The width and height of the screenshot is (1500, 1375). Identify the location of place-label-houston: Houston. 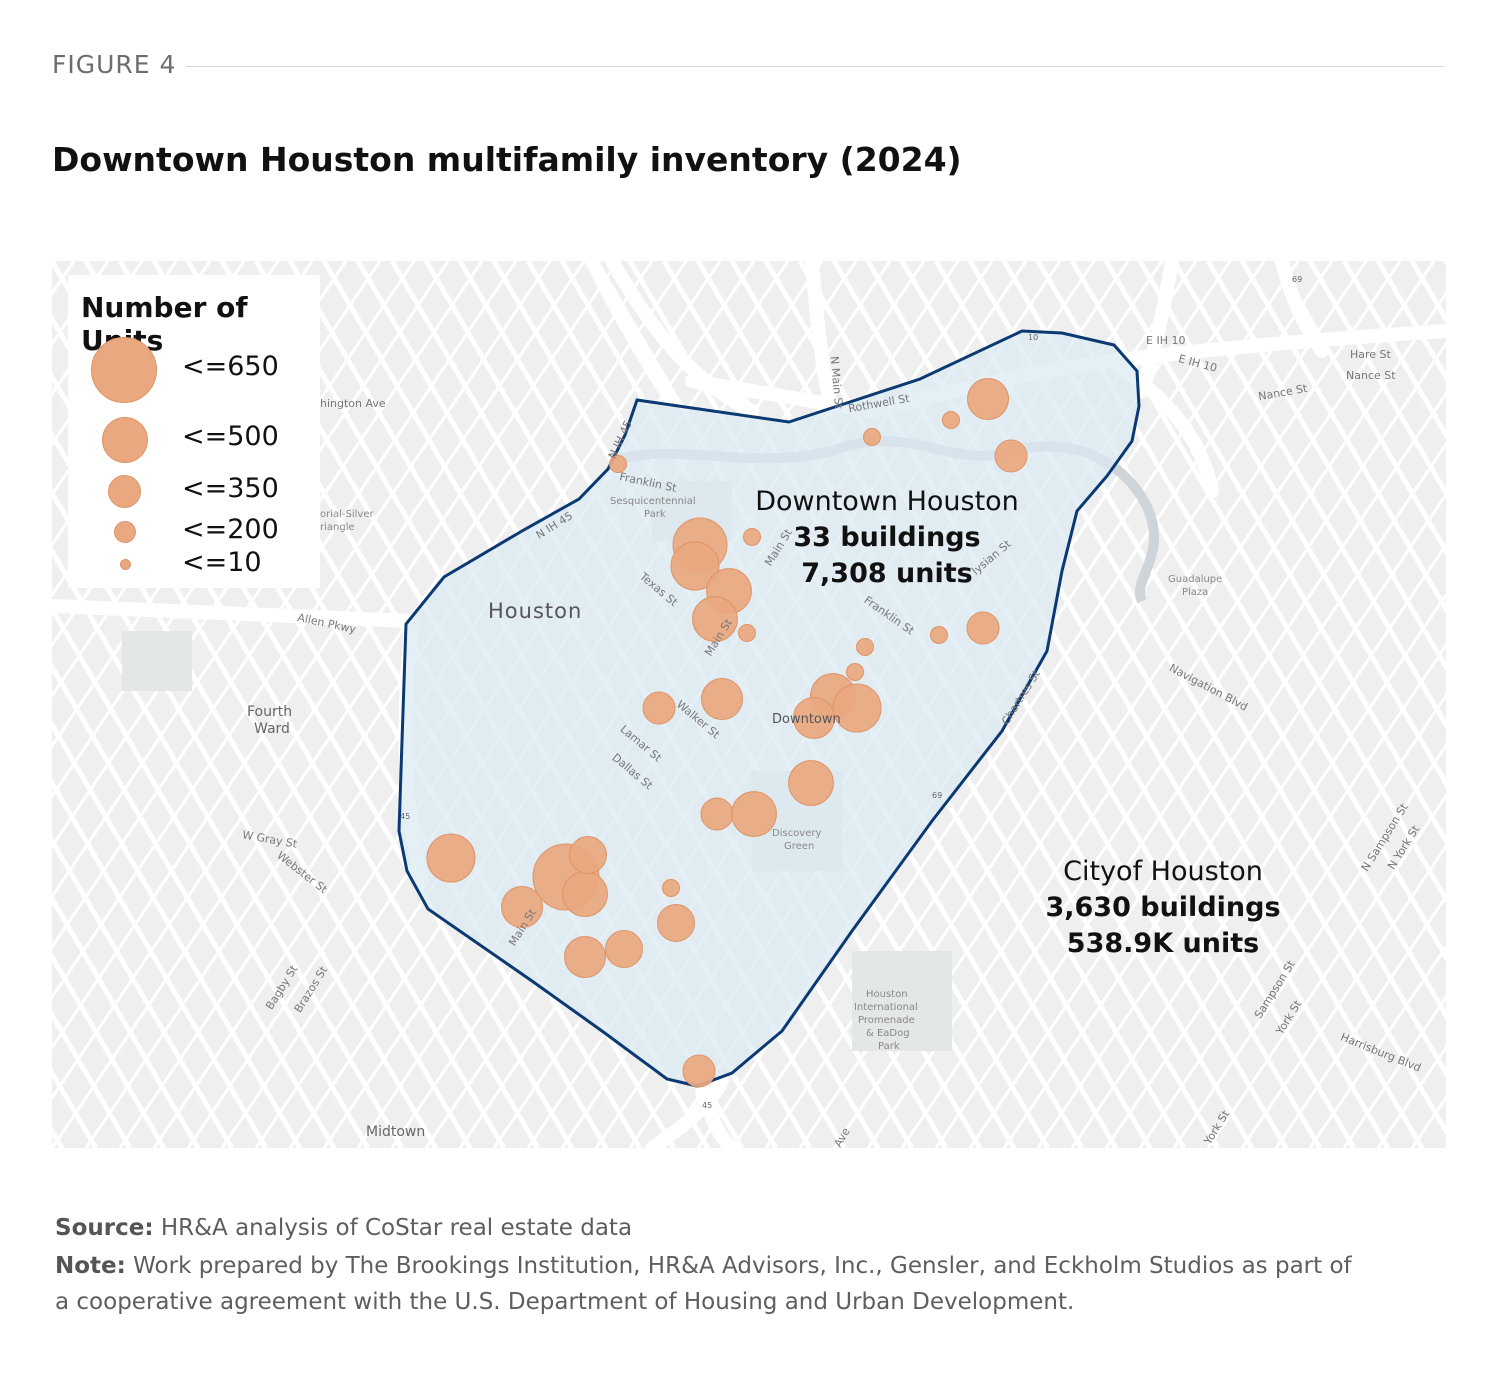
(535, 611).